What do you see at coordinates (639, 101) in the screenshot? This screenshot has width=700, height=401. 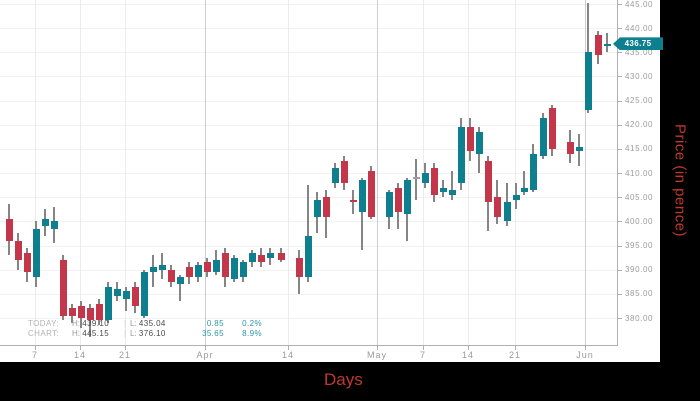 I see `y-tick-label: 425.00` at bounding box center [639, 101].